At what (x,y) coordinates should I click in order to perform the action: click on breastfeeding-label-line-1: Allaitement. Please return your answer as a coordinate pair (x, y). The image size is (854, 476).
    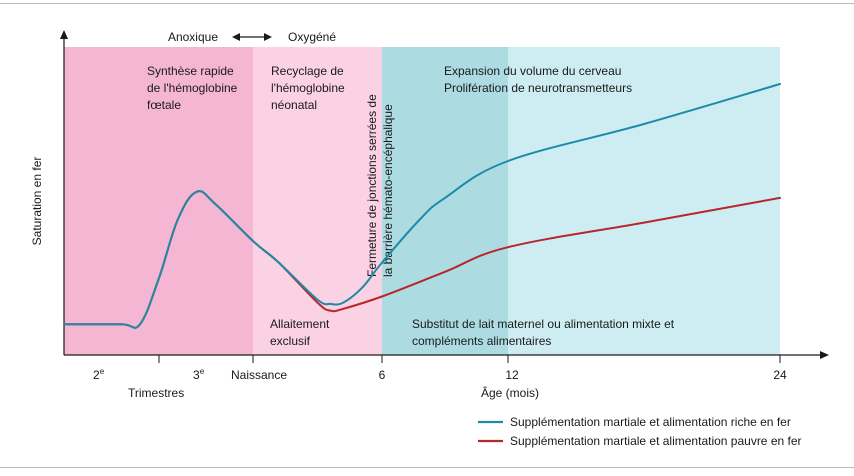
    Looking at the image, I should click on (300, 324).